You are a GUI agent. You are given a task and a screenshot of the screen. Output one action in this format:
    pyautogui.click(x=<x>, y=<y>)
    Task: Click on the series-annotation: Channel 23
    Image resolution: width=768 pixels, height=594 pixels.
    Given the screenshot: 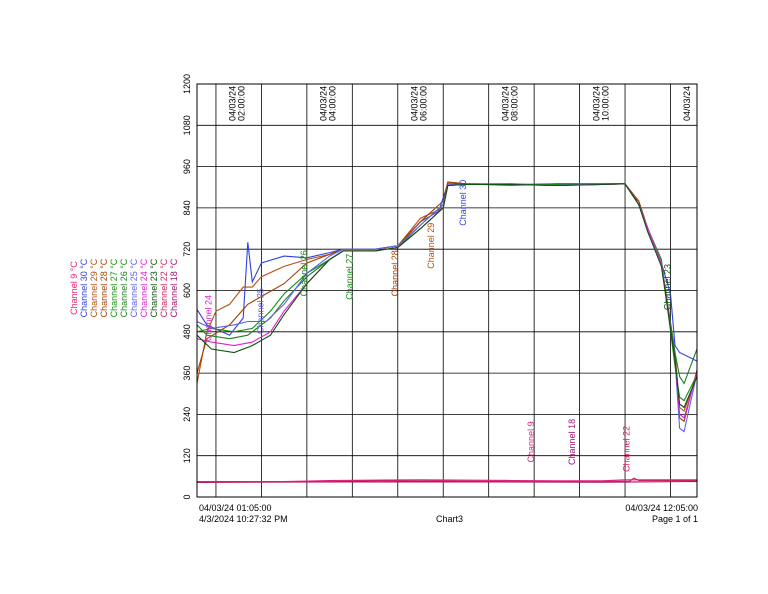 What is the action you would take?
    pyautogui.click(x=668, y=287)
    